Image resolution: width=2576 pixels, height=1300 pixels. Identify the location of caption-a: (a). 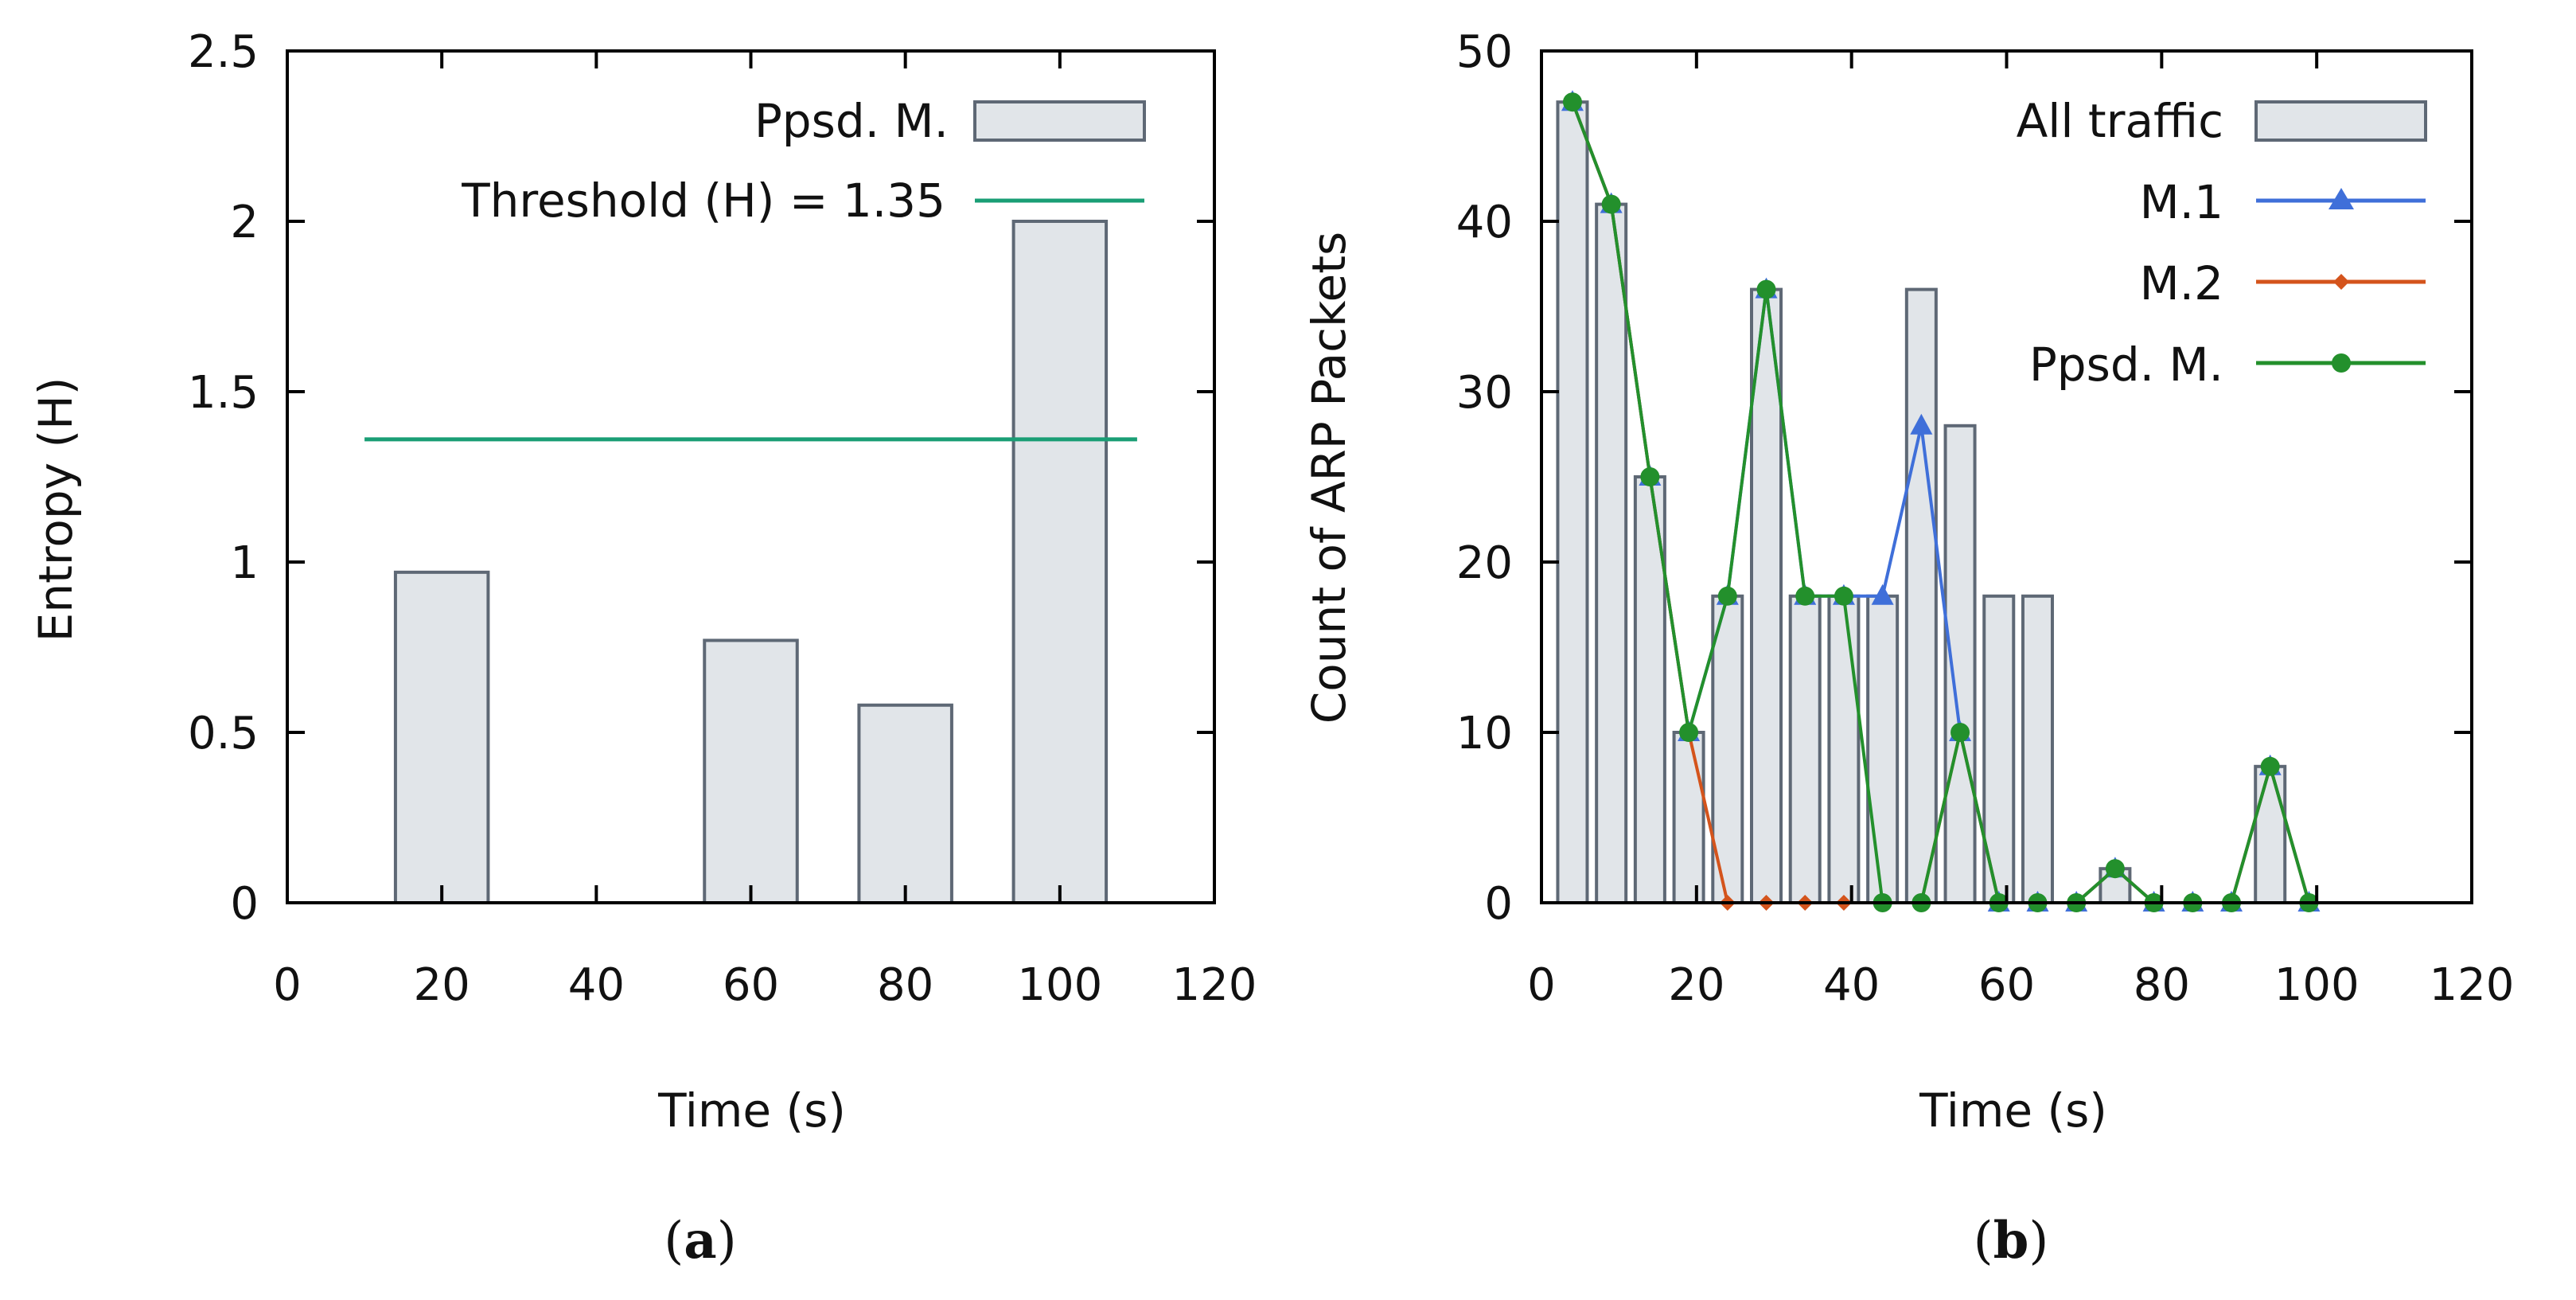
(700, 1241).